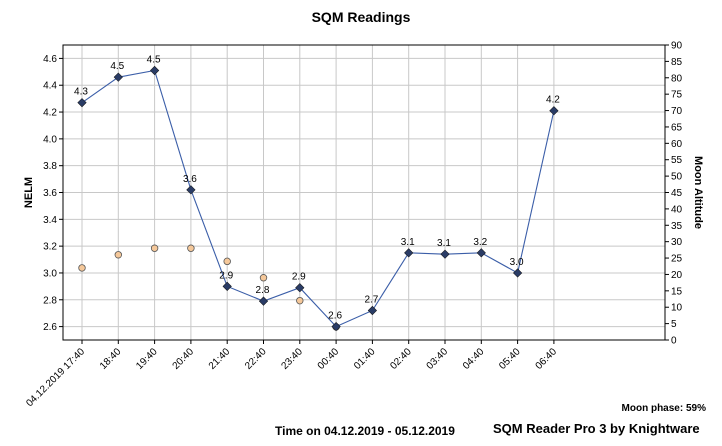  I want to click on x-tick-label: 18:40, so click(111, 359).